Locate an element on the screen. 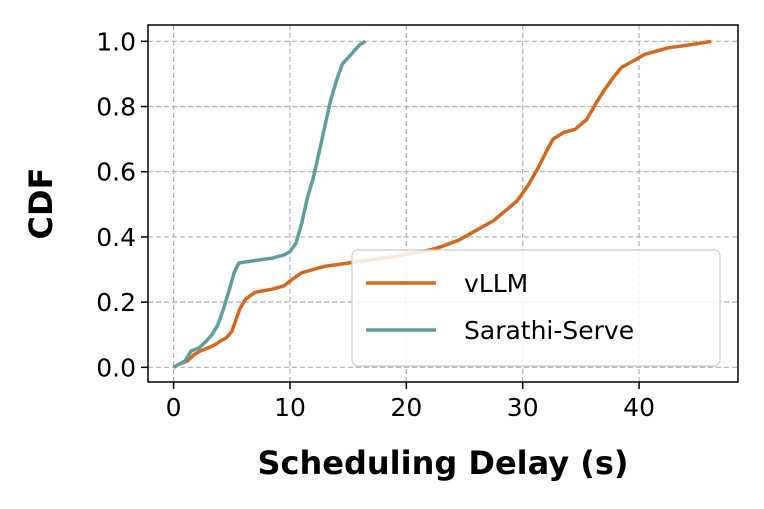 This screenshot has height=509, width=764. legend: vLLM Sarathi-Serve is located at coordinates (536, 308).